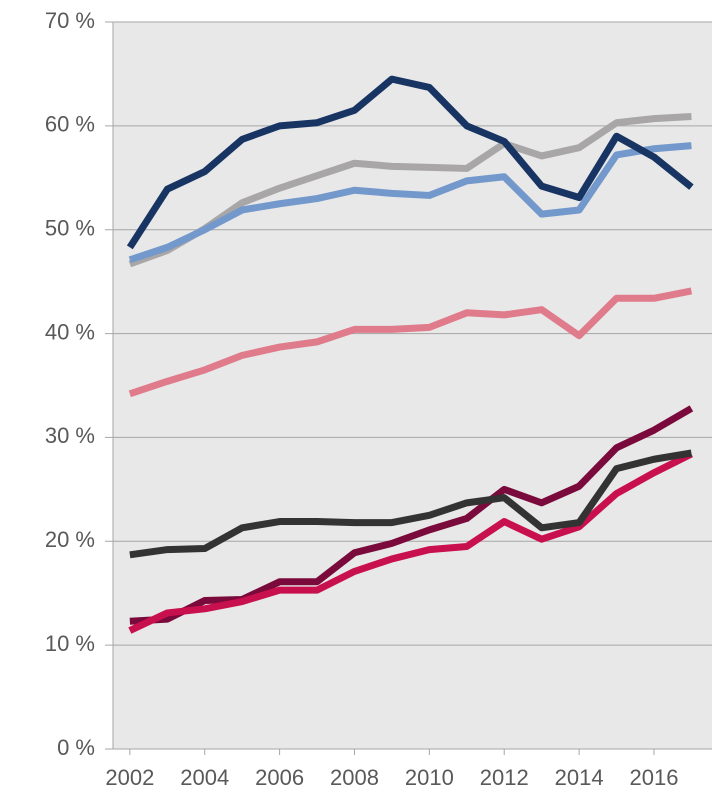 The image size is (724, 806). Describe the element at coordinates (204, 777) in the screenshot. I see `x-tick-label: 2004` at that location.